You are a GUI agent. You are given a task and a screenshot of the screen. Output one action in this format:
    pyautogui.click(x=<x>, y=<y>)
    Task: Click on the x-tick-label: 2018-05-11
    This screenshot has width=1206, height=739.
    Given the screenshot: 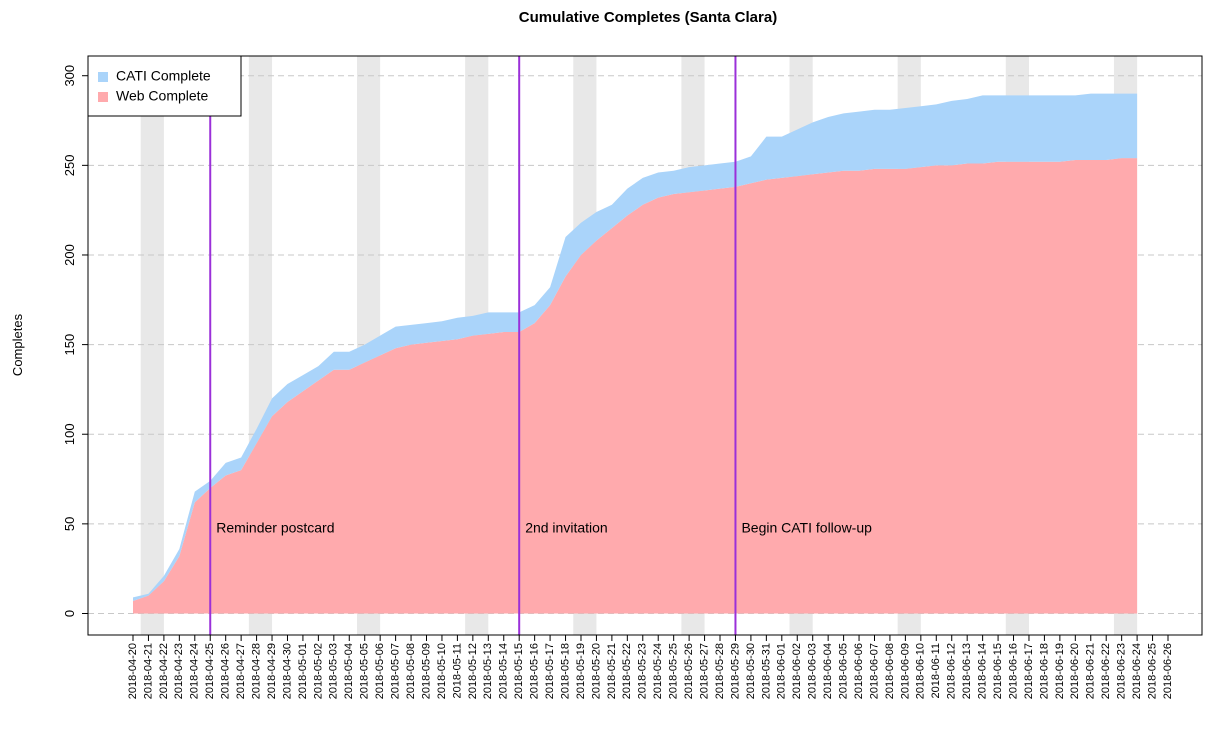 What is the action you would take?
    pyautogui.click(x=457, y=670)
    